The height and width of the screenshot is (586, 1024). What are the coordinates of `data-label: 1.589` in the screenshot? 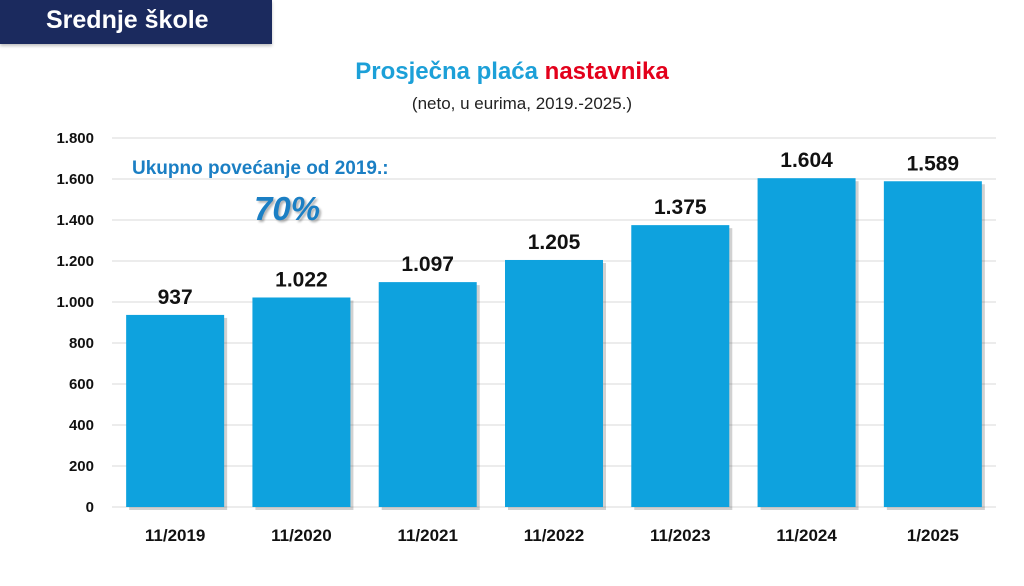 It's located at (933, 163).